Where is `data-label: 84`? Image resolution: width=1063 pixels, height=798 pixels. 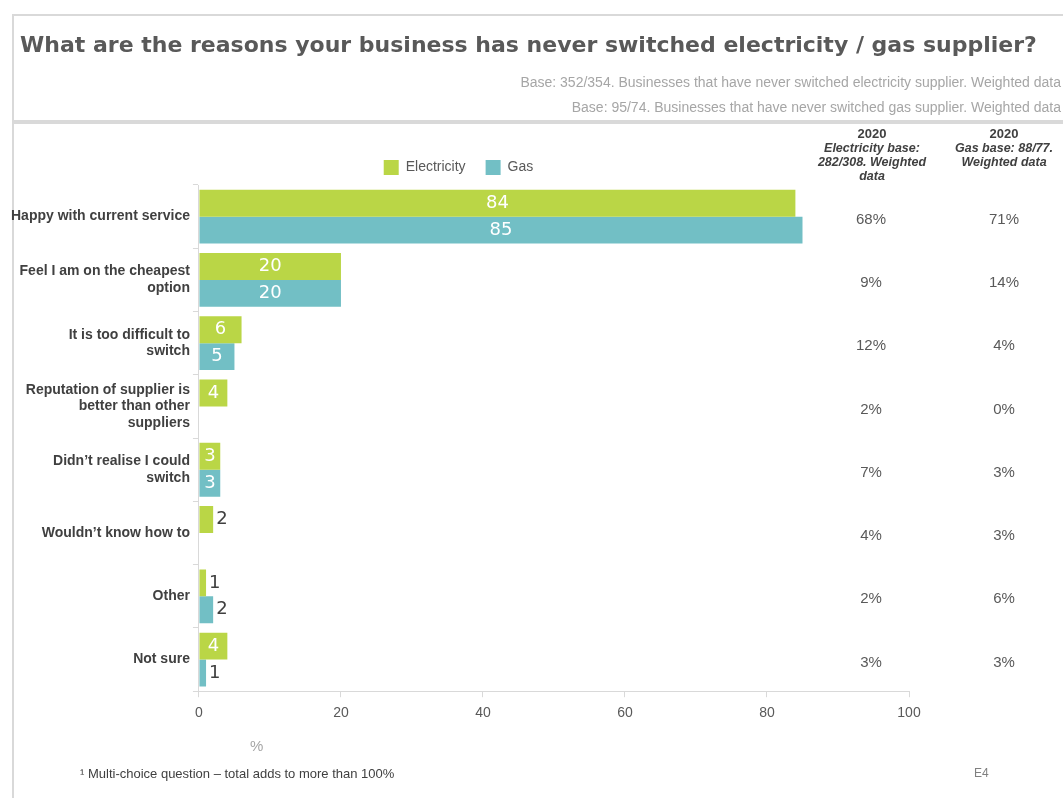 data-label: 84 is located at coordinates (497, 201).